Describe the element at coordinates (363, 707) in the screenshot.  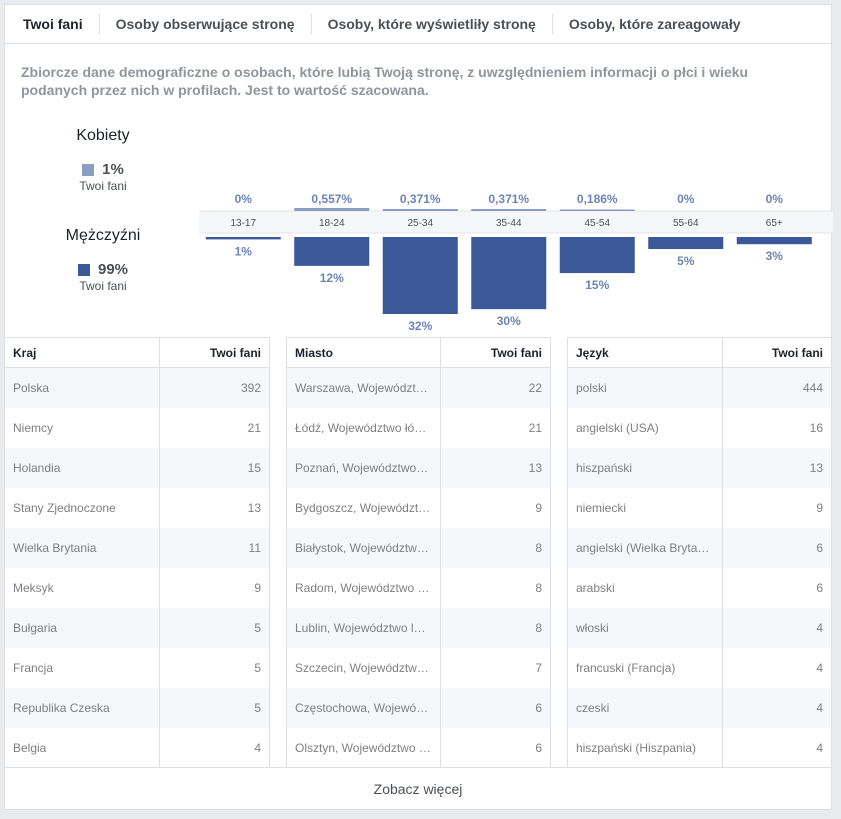
I see `cities-row-name: Częstochowa, Województwo śląskie` at that location.